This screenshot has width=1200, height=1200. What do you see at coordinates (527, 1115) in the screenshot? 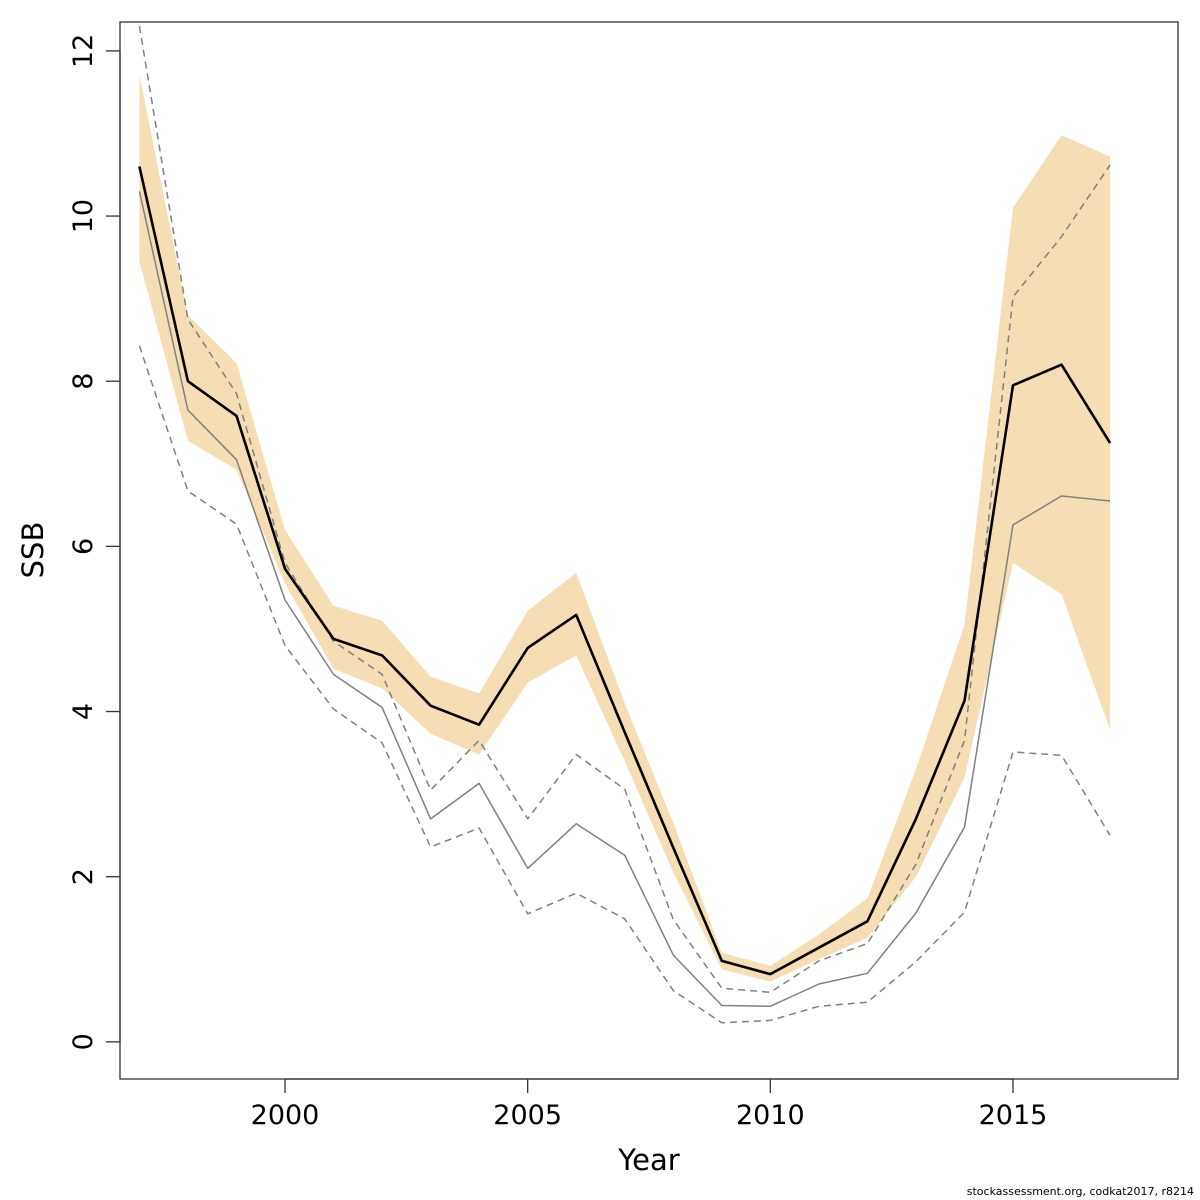
I see `x-tick-label: 2005` at bounding box center [527, 1115].